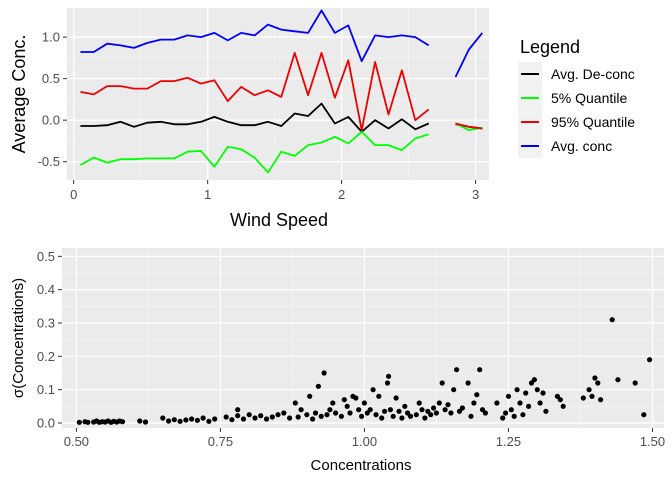  Describe the element at coordinates (589, 98) in the screenshot. I see `legend-entry-label: 5% Quantile` at that location.